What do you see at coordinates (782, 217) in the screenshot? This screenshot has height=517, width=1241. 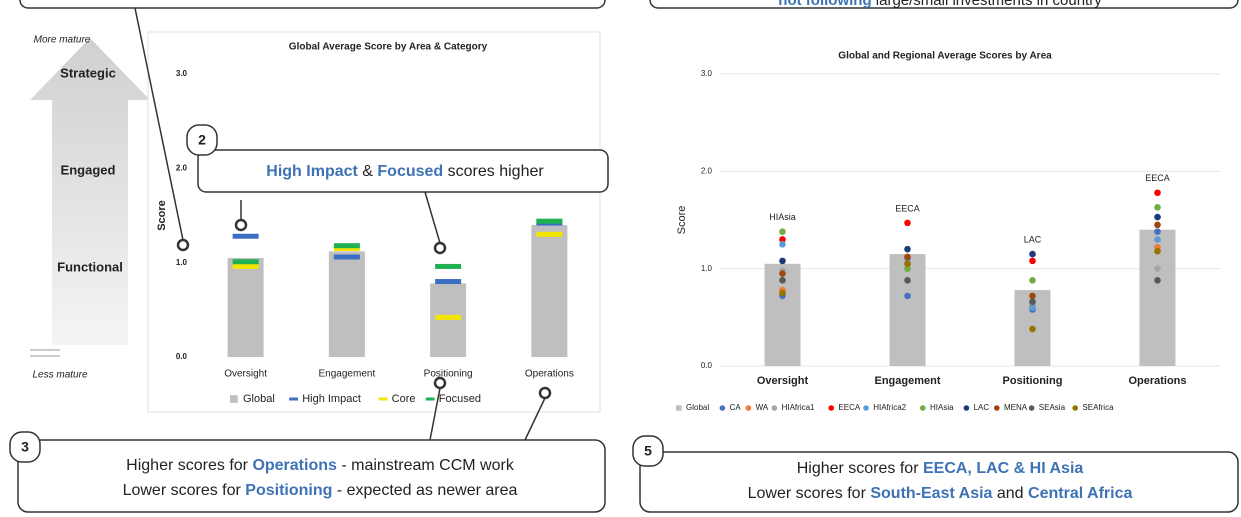 I see `point-label: HIAsia` at bounding box center [782, 217].